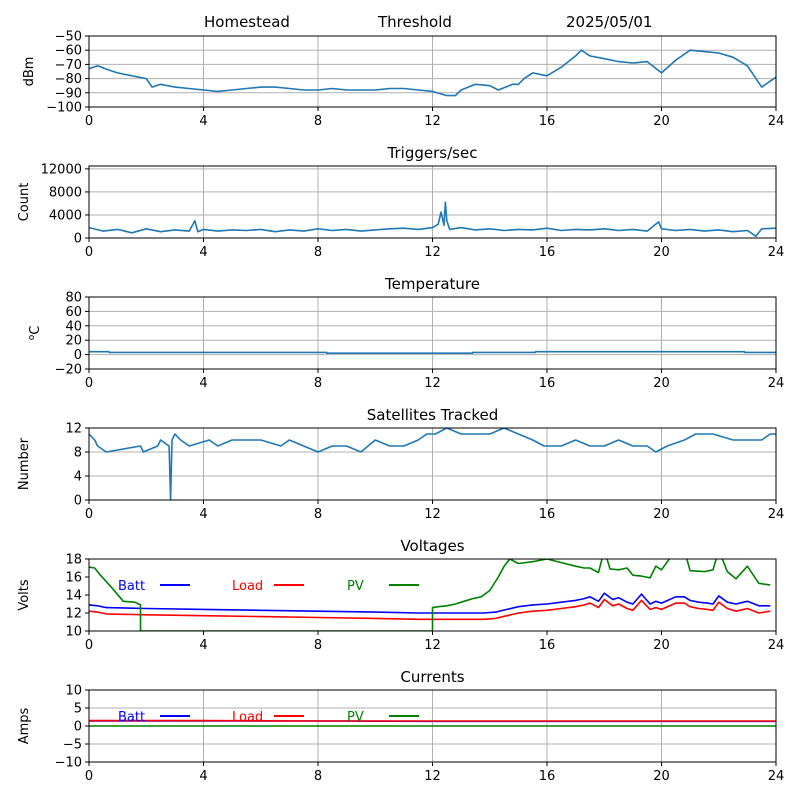  I want to click on chart-panel-1: 0 4 8 12 16 20 24 −100−90−80−70−60−50 dBm, so click(403, 80).